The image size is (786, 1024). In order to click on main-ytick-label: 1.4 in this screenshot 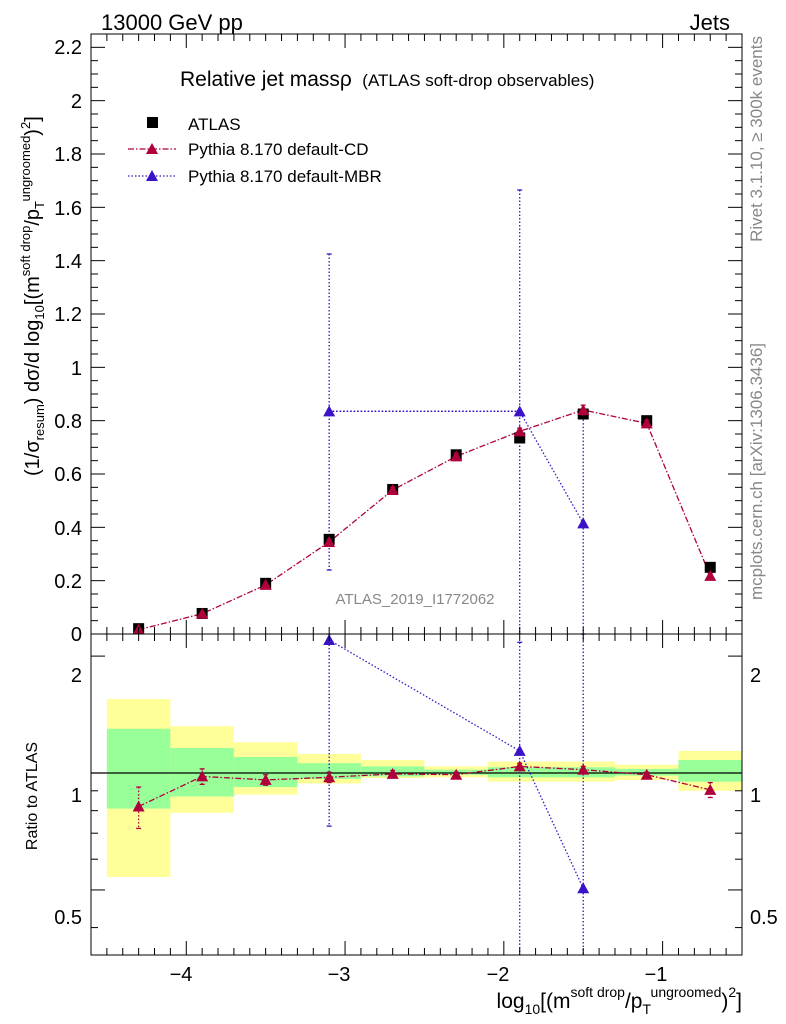, I will do `click(68, 262)`.